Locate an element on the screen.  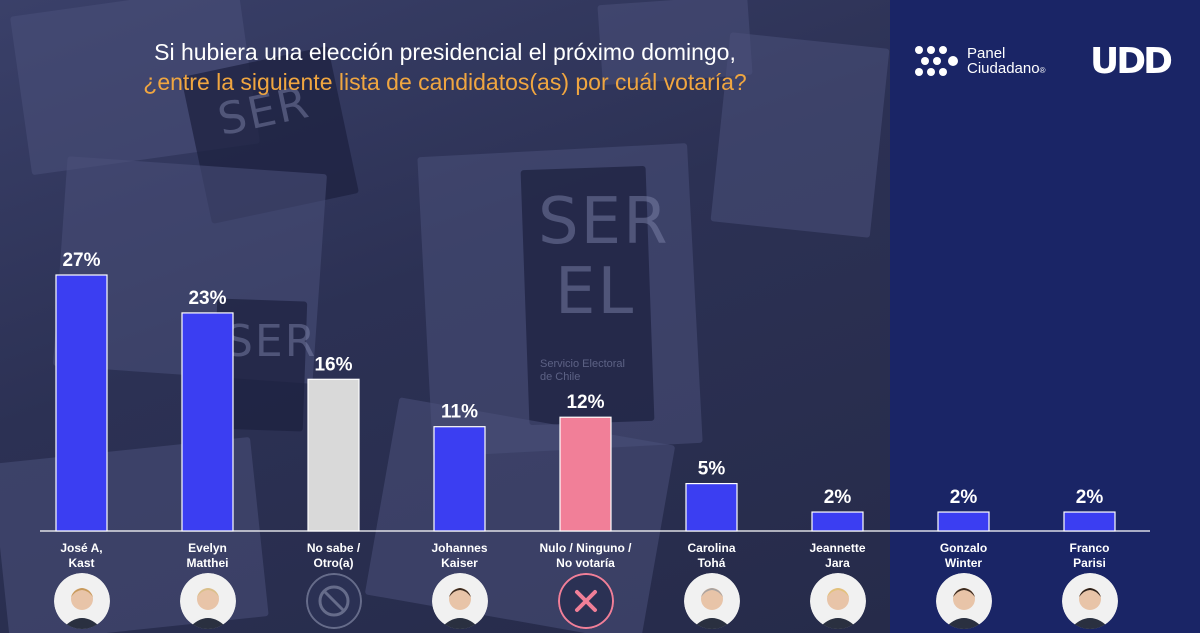
ballot-text-side: SER is located at coordinates (271, 341).